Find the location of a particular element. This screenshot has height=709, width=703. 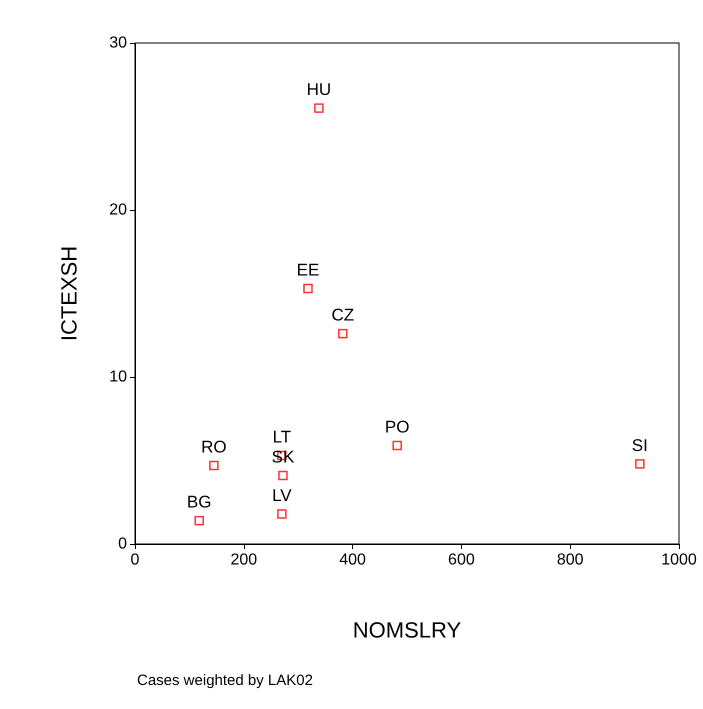

text: Cases weighted by LAK02 is located at coordinates (225, 680).